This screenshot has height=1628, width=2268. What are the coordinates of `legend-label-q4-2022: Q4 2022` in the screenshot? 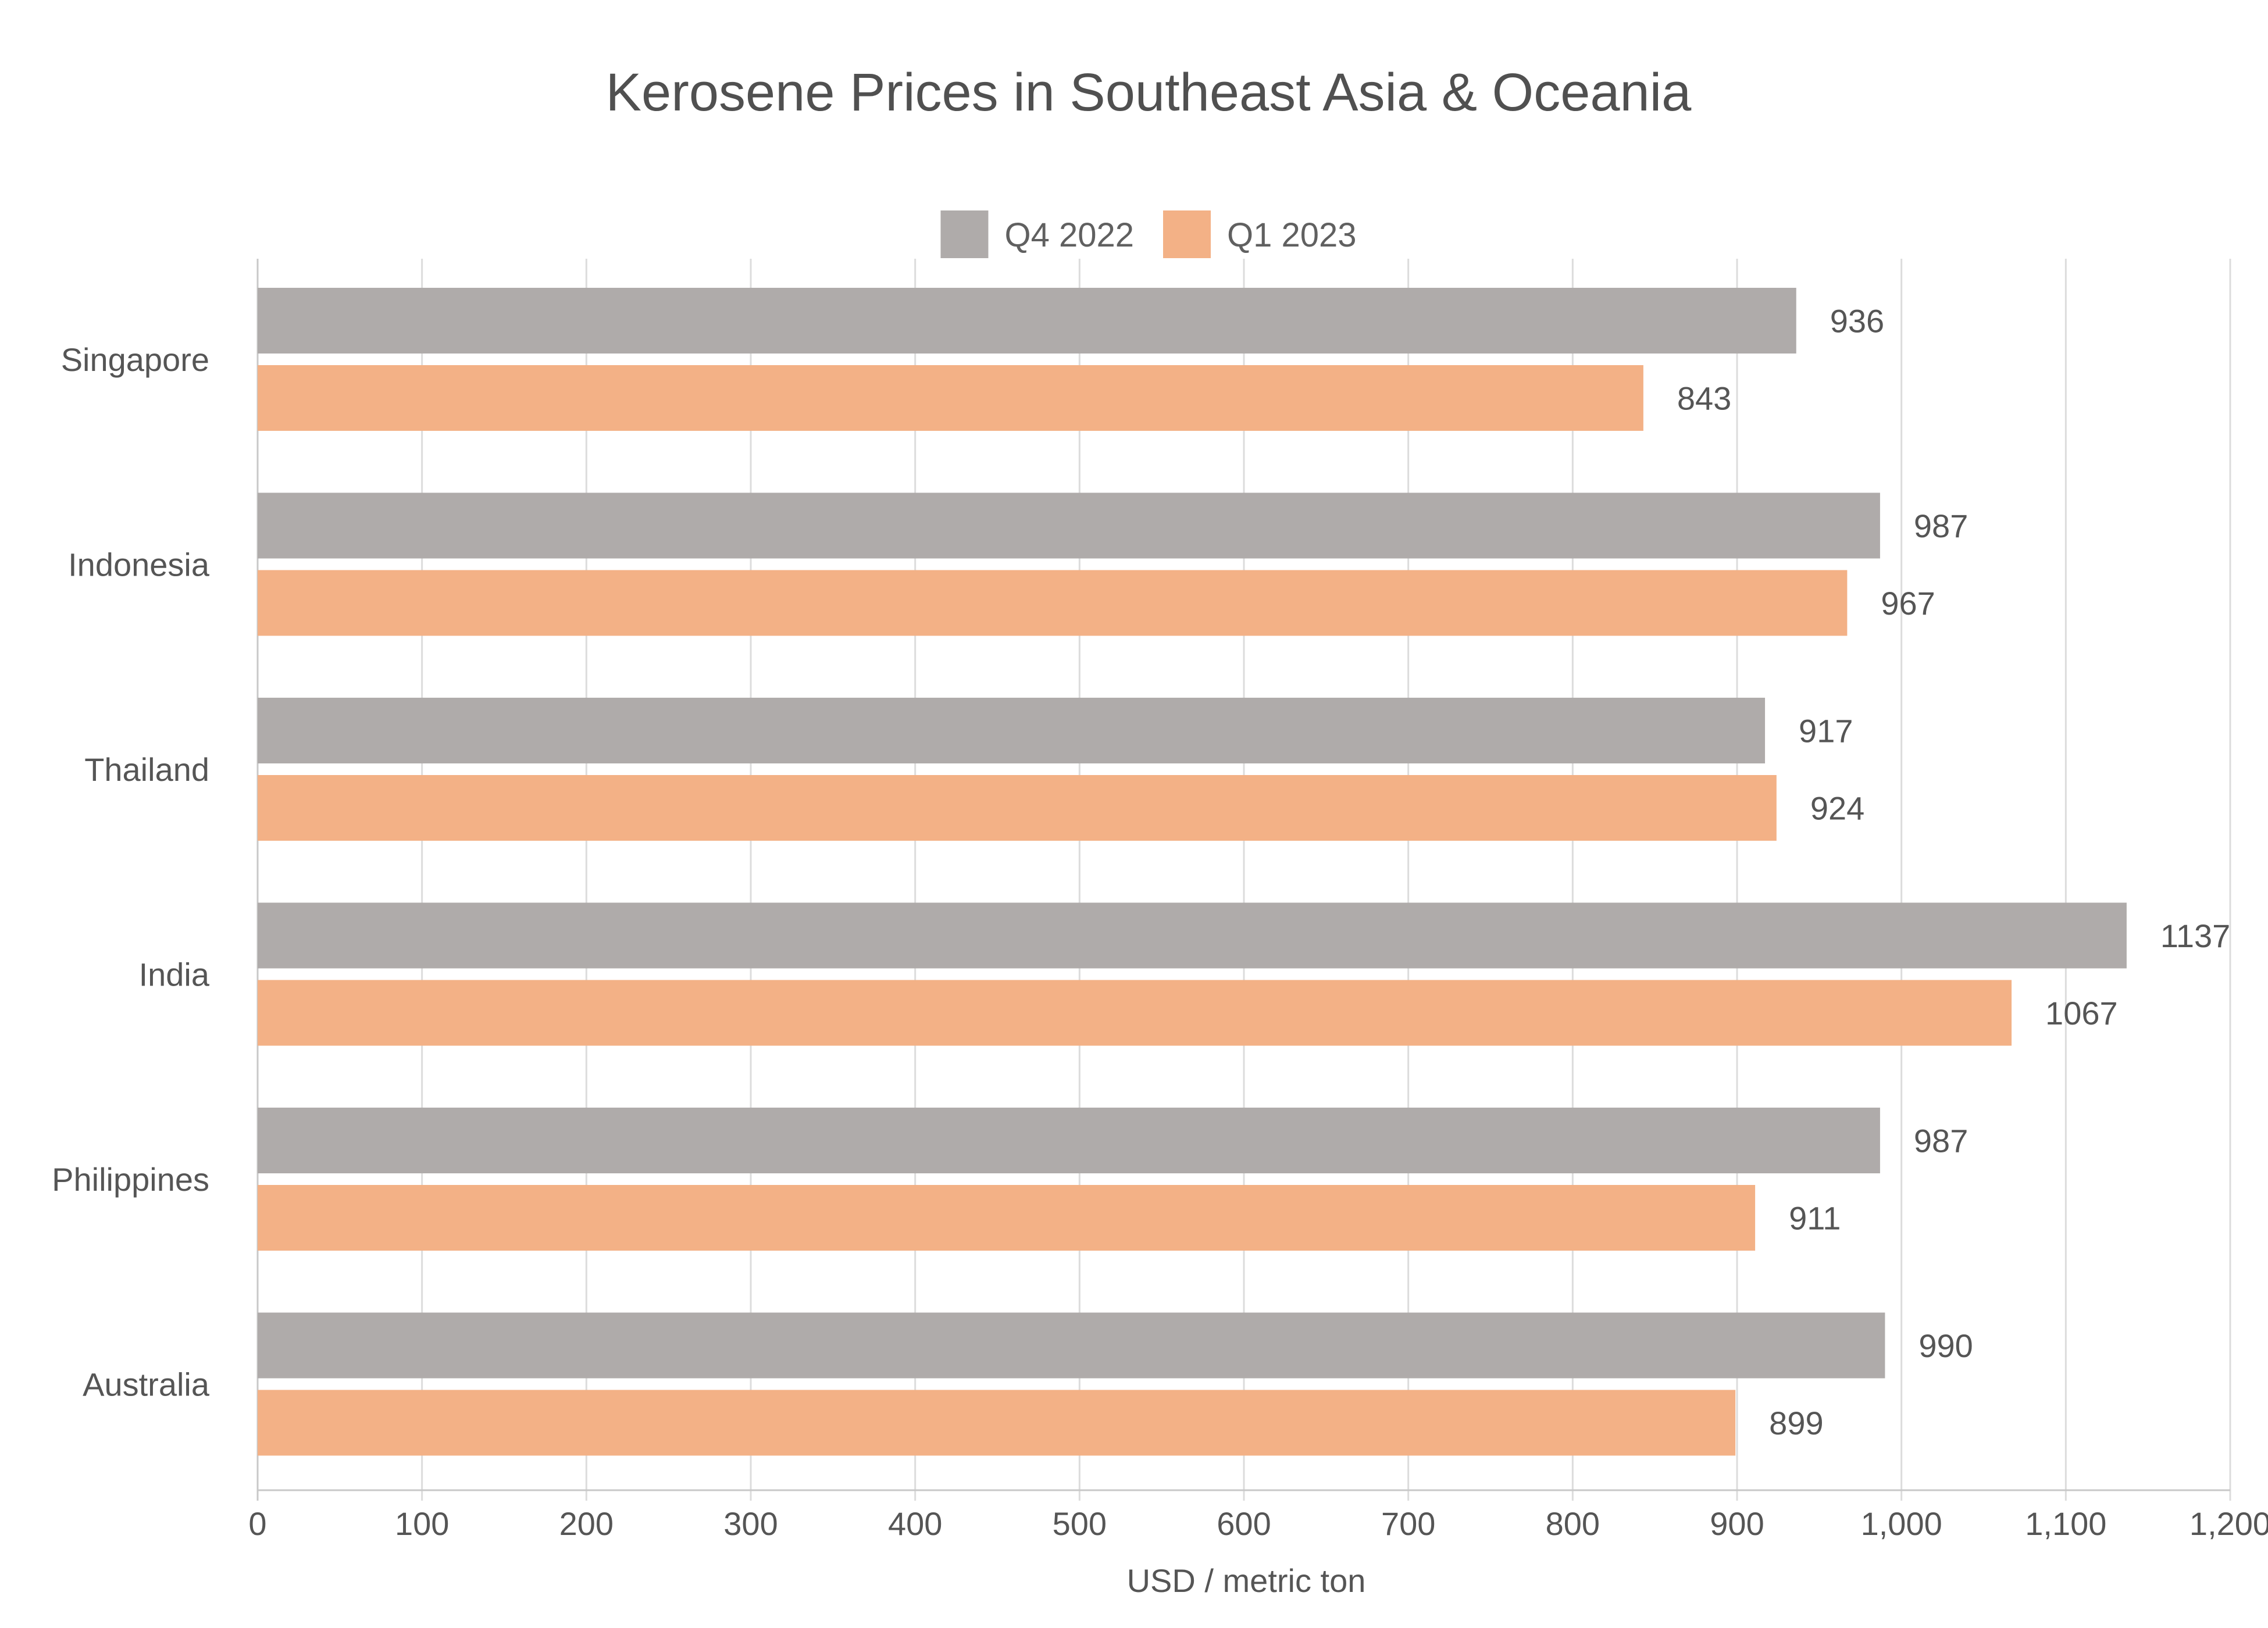 It's located at (1069, 235).